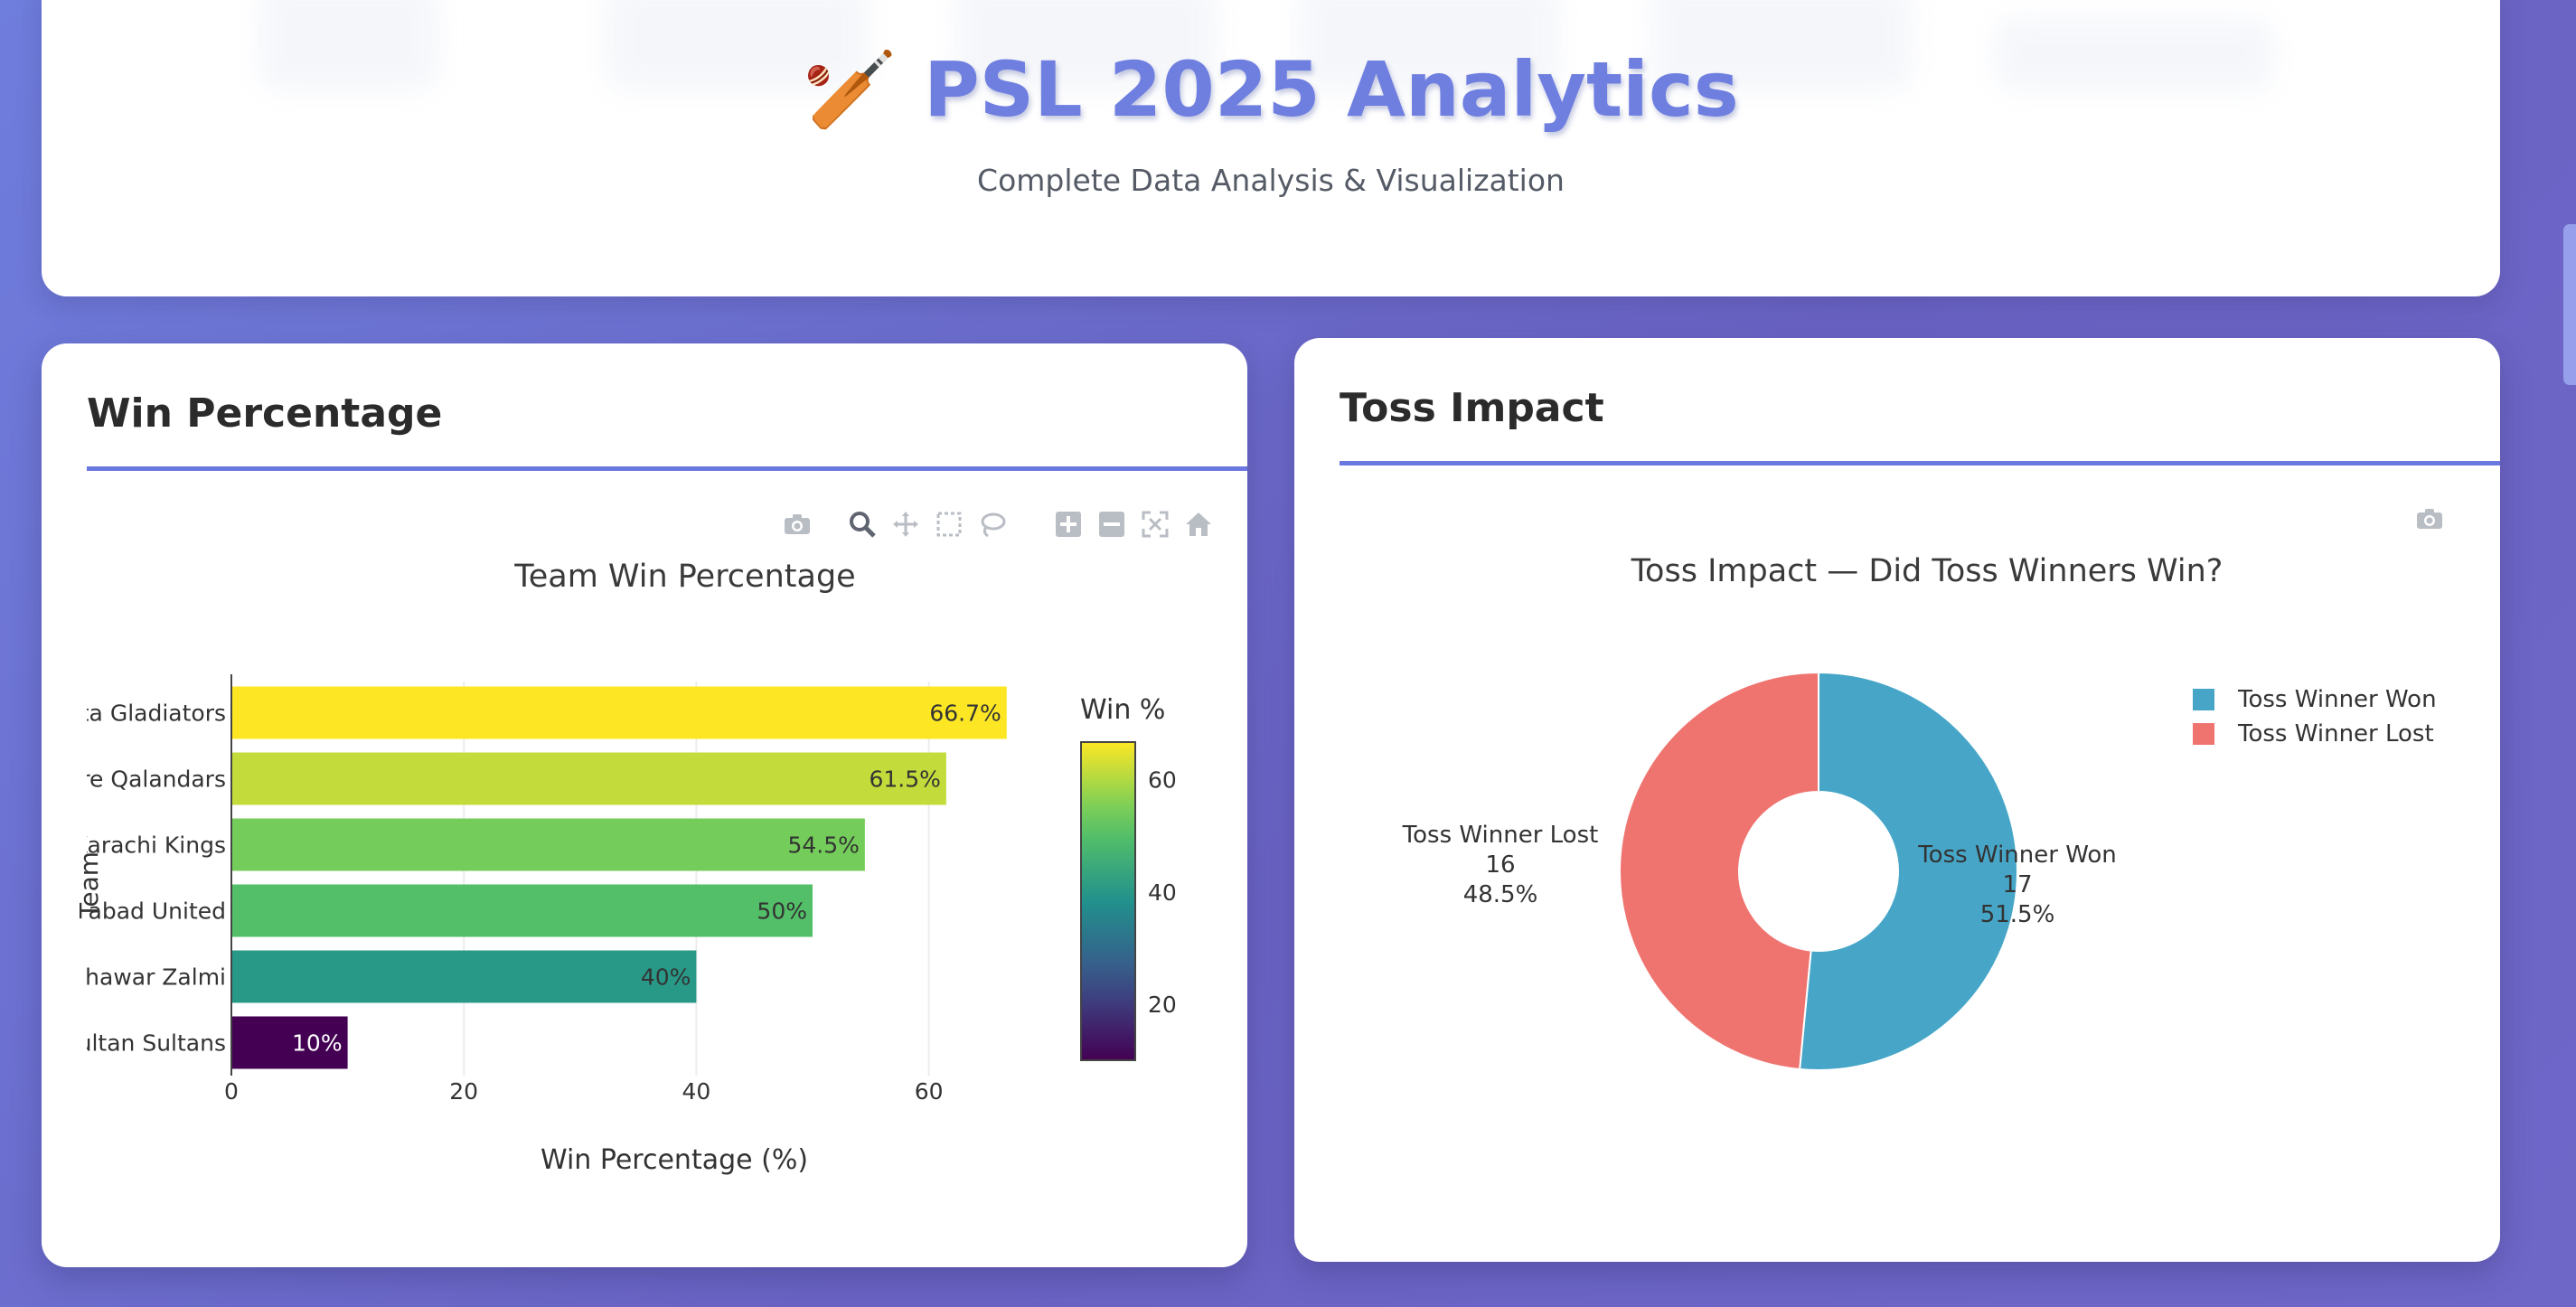 This screenshot has height=1307, width=2576. Describe the element at coordinates (1271, 180) in the screenshot. I see `page-subtitle: Complete Data Analysis & Visualization` at that location.